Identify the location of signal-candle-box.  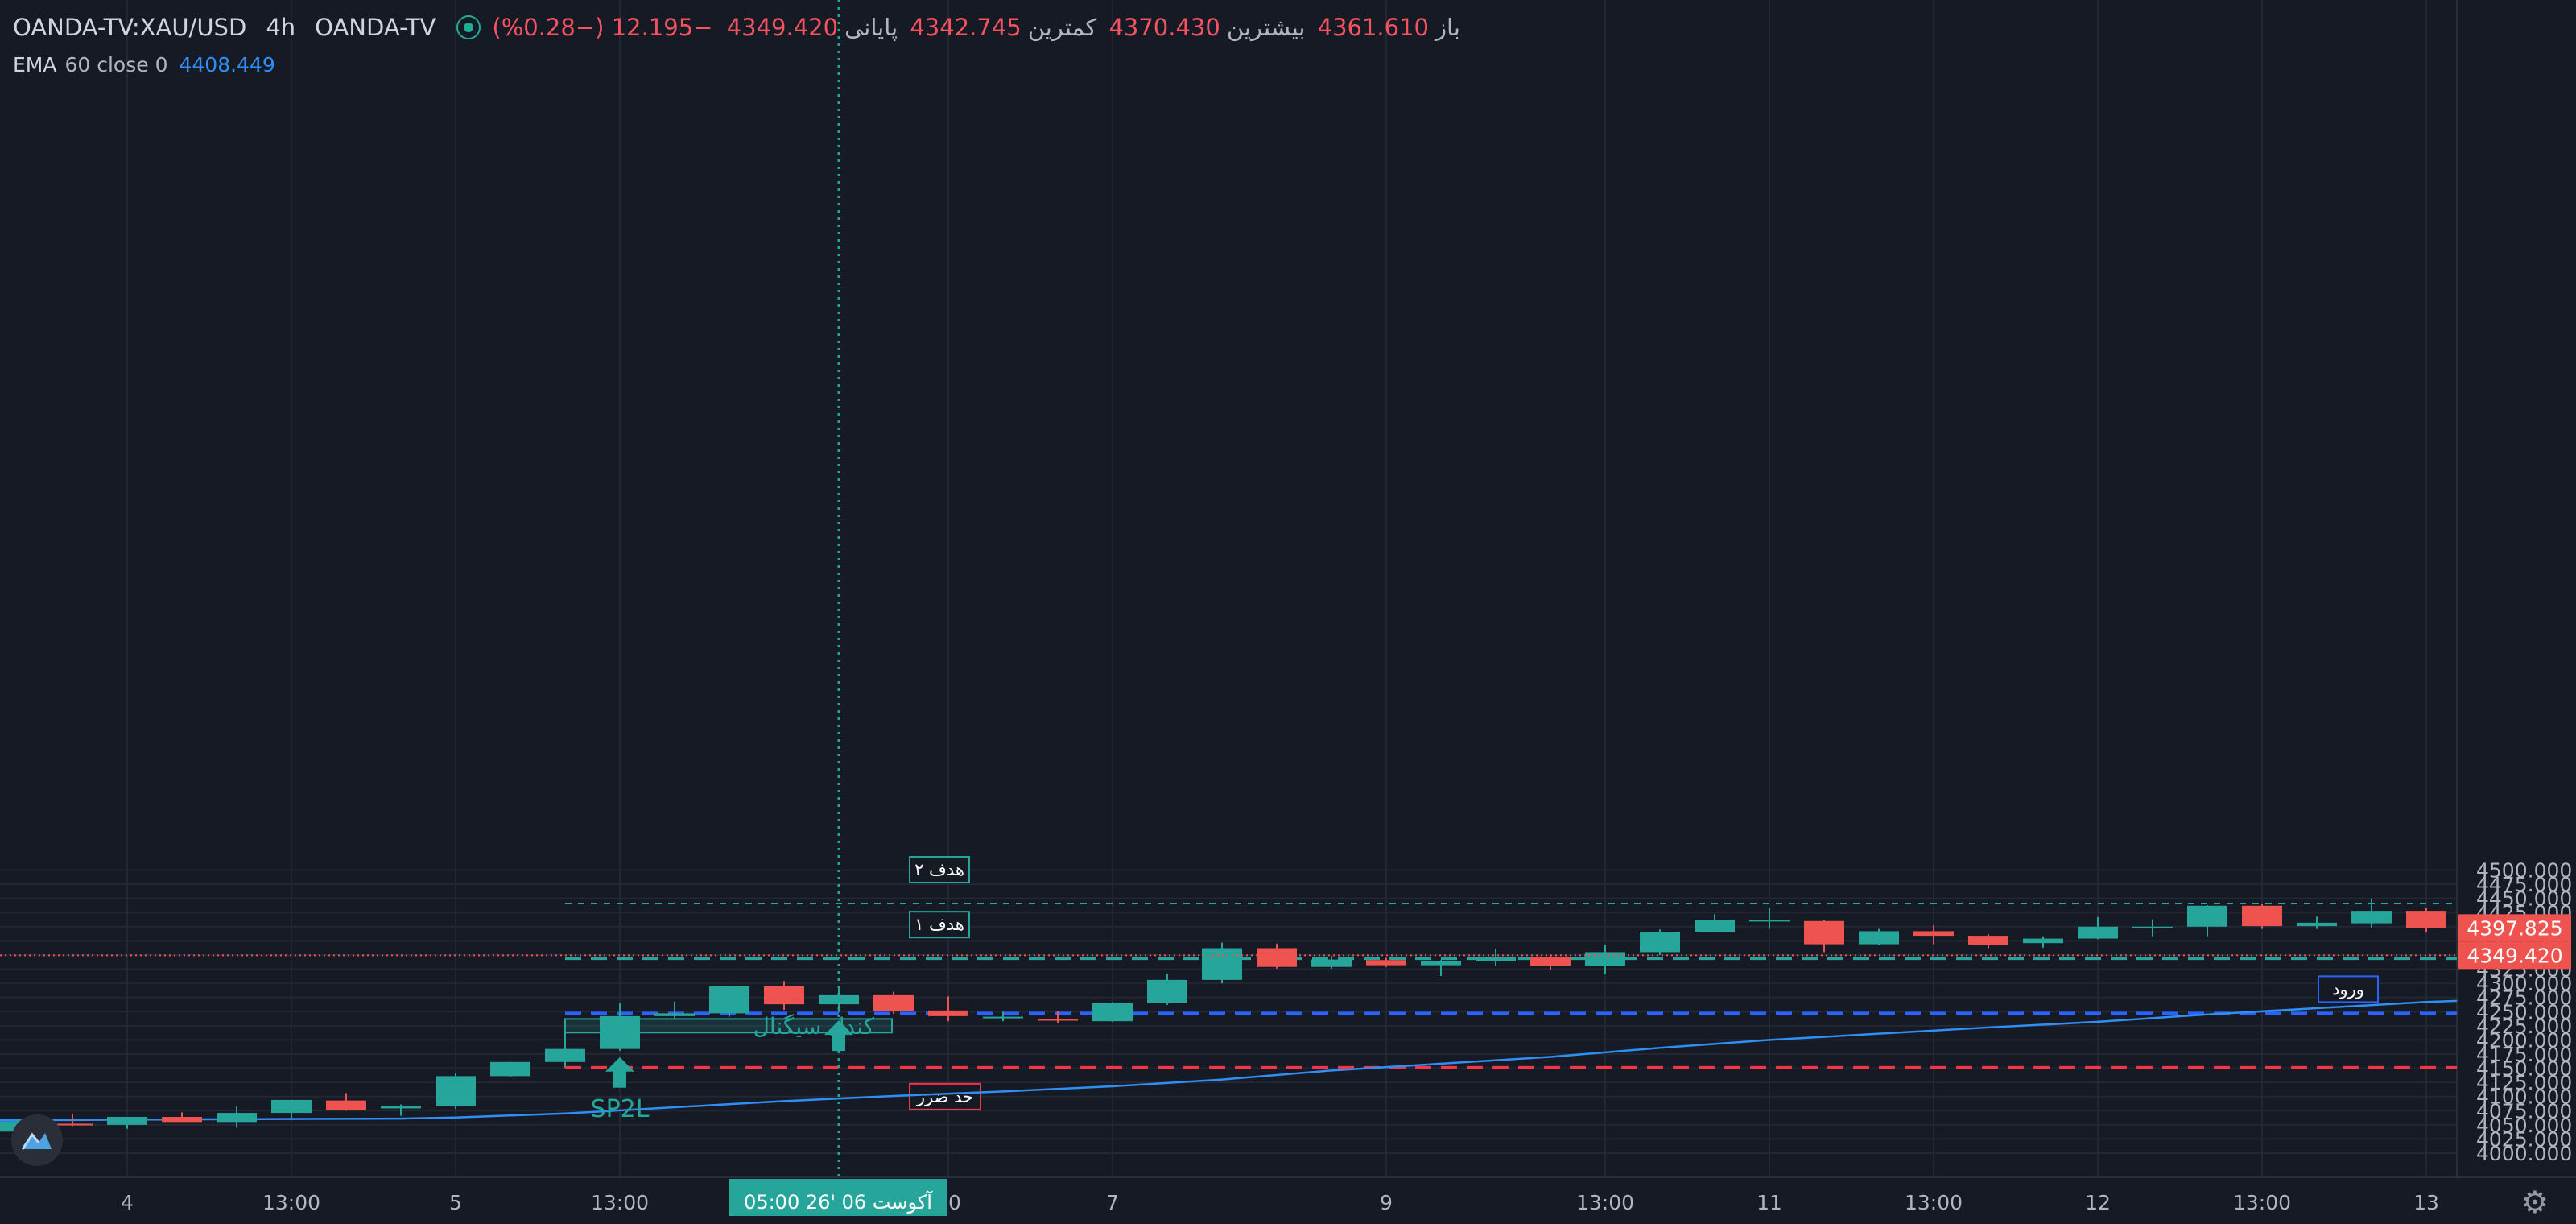
(728, 1026).